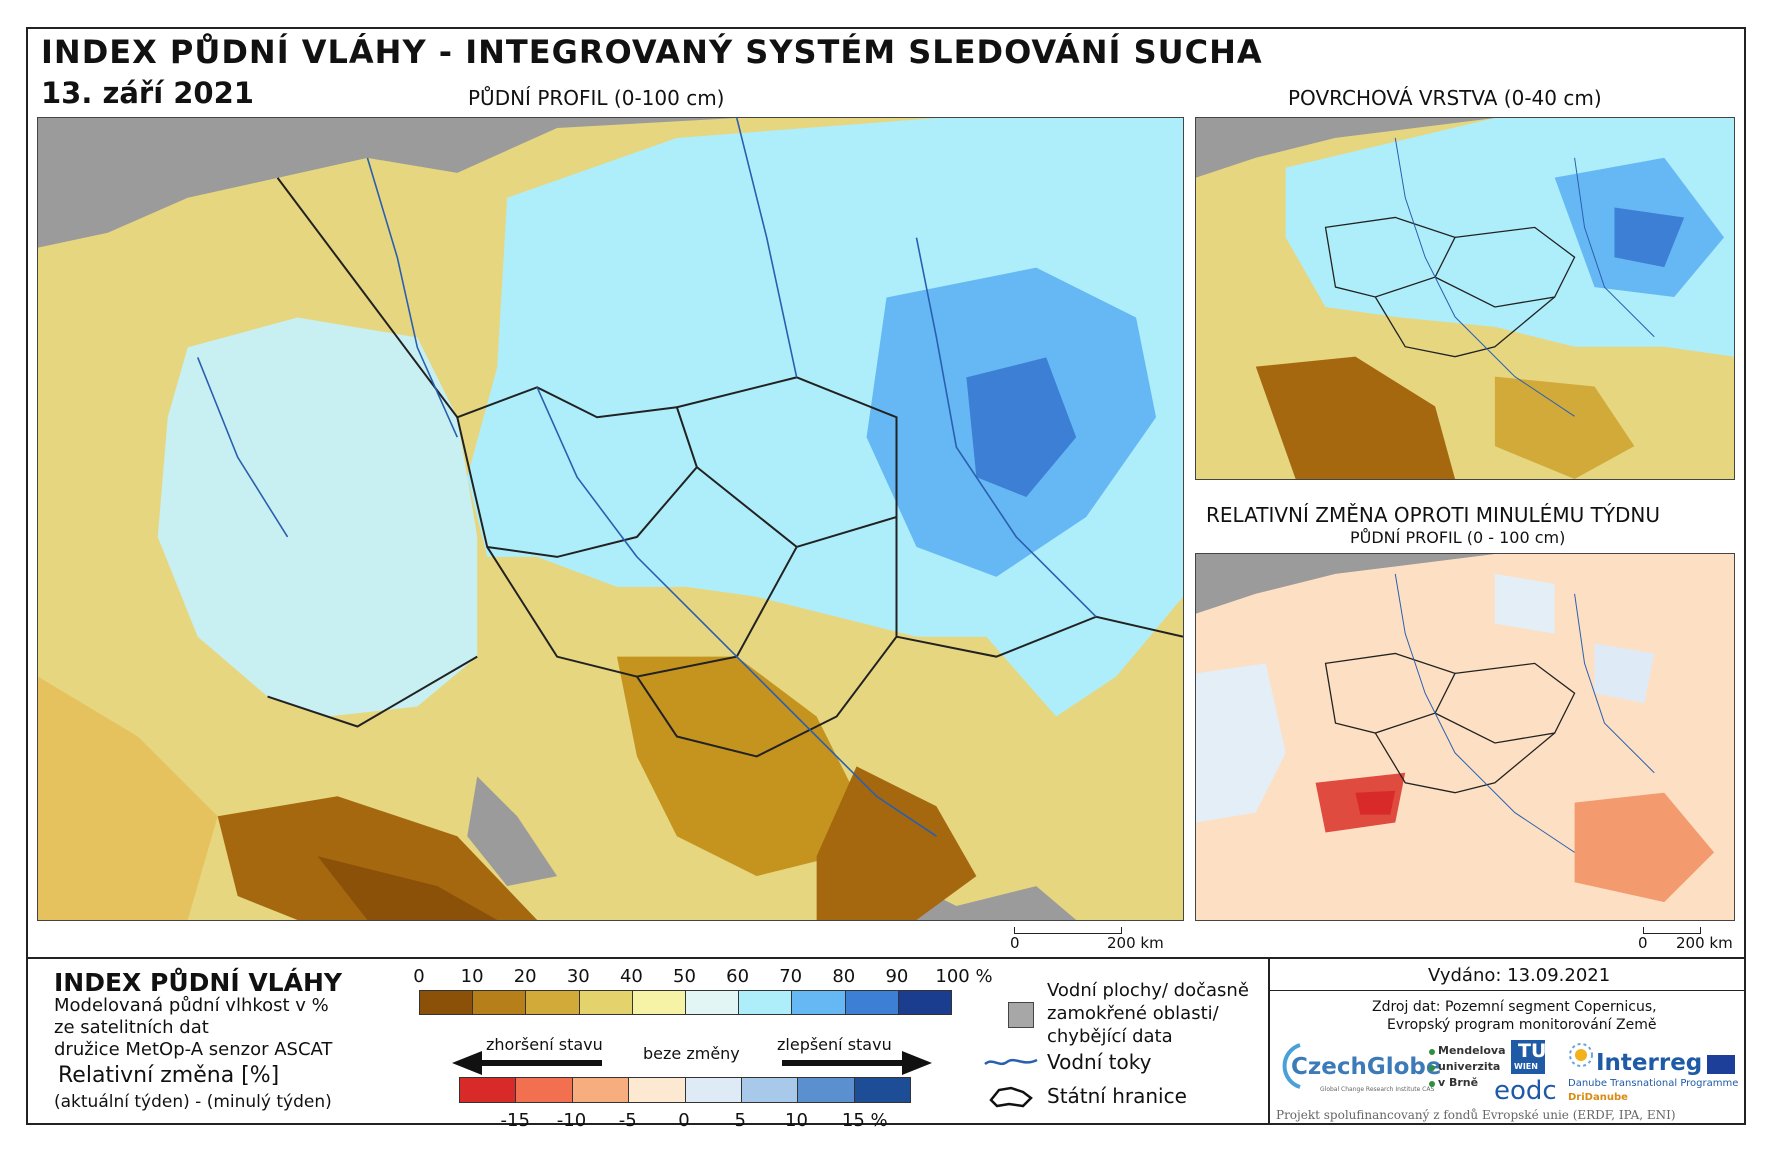 The width and height of the screenshot is (1772, 1156). I want to click on water-label-2: zamokřené oblasti/, so click(1133, 1013).